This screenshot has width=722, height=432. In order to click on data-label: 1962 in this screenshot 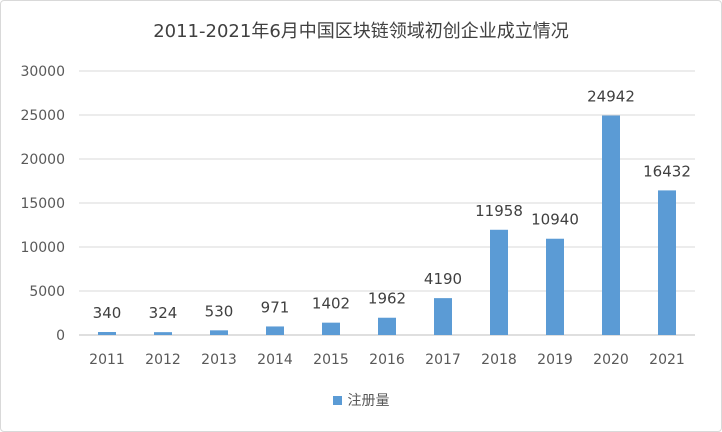, I will do `click(387, 299)`.